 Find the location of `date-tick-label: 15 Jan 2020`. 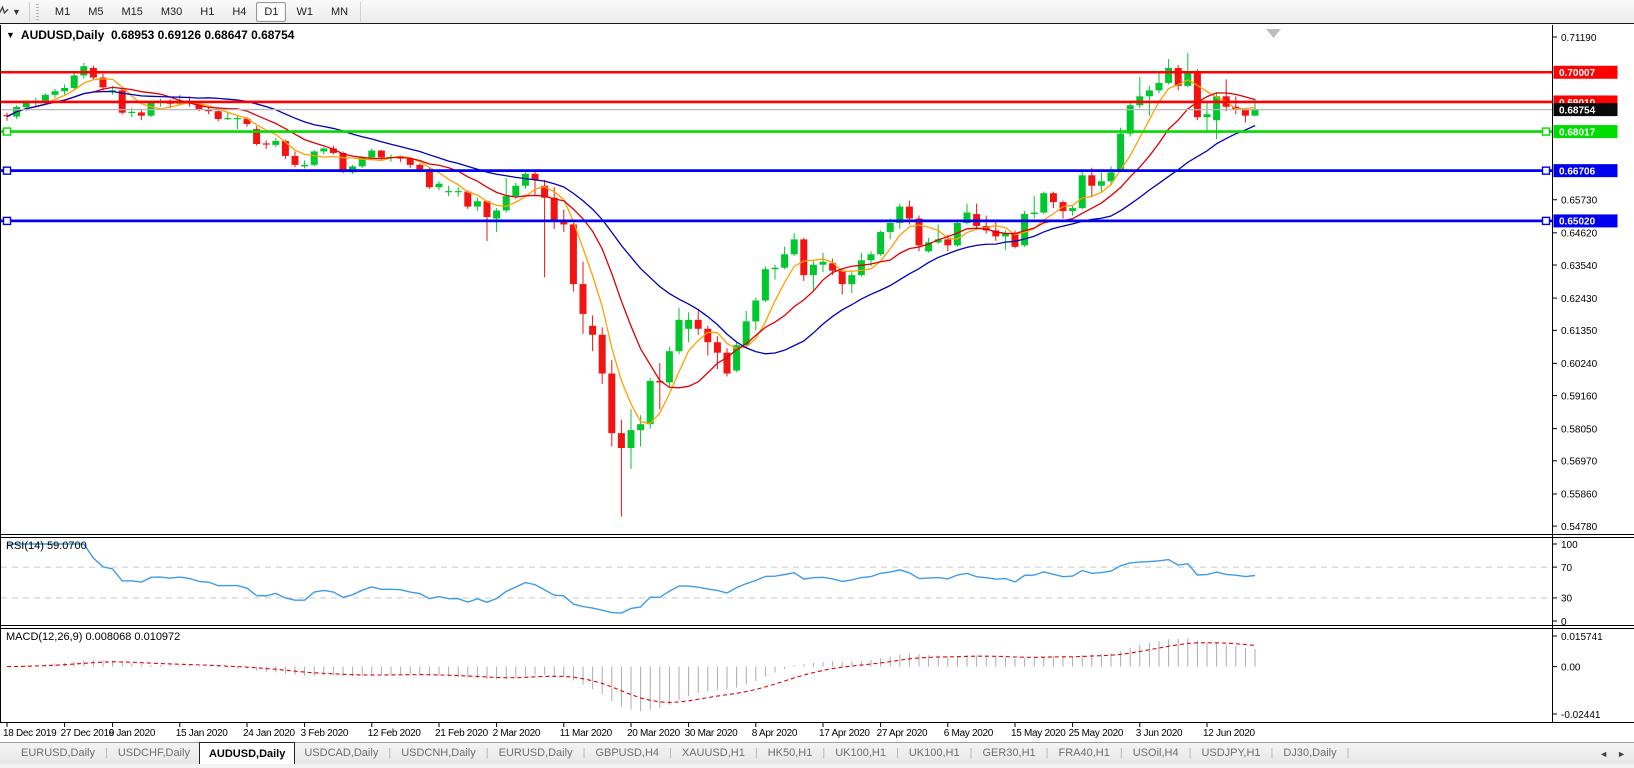

date-tick-label: 15 Jan 2020 is located at coordinates (202, 733).